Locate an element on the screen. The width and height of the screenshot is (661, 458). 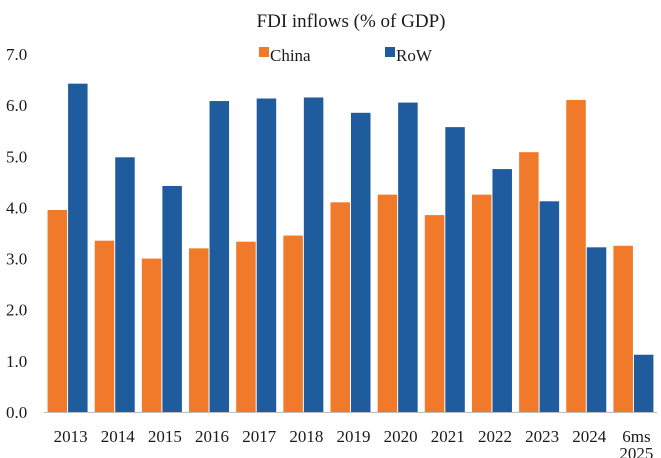
y-tick-label: 4.0 is located at coordinates (16, 207).